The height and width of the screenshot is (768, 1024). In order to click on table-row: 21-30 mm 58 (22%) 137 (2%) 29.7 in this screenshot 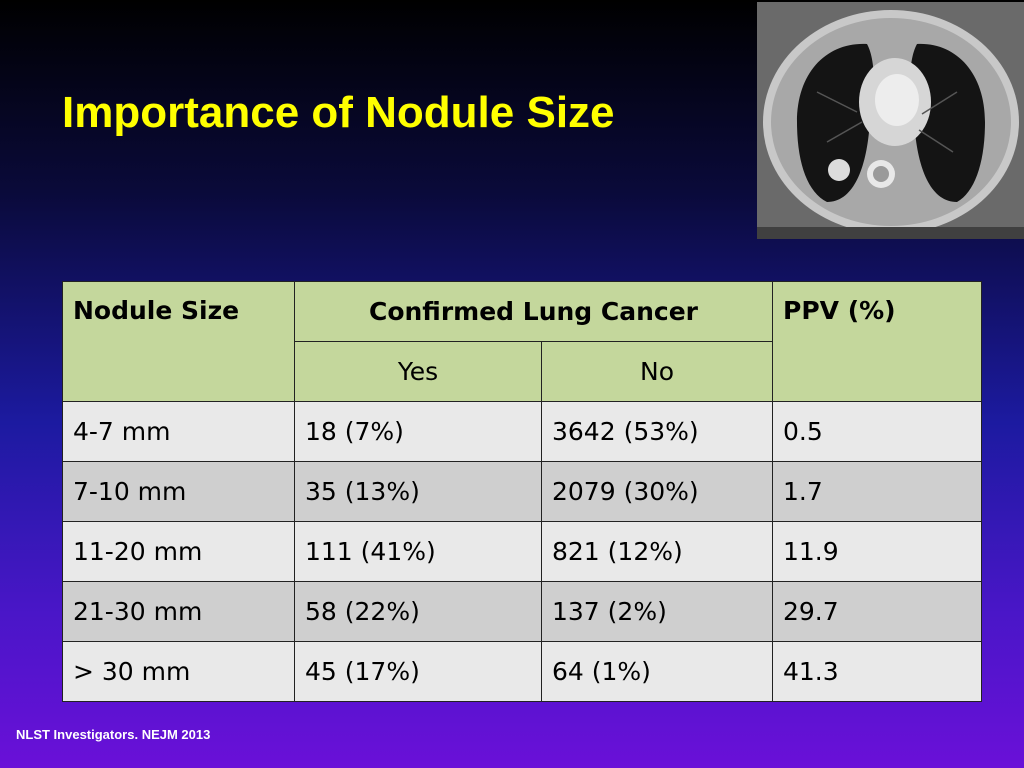, I will do `click(522, 611)`.